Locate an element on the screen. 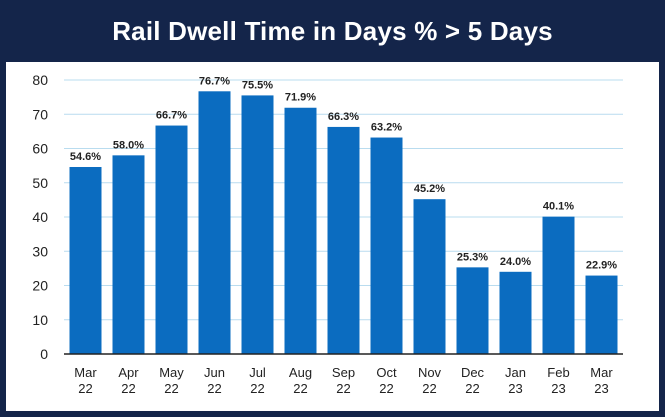  x-tick-label: Jun is located at coordinates (214, 372).